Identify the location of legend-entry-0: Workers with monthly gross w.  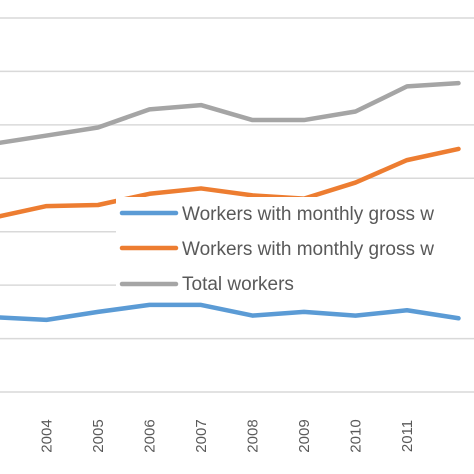
(276, 214).